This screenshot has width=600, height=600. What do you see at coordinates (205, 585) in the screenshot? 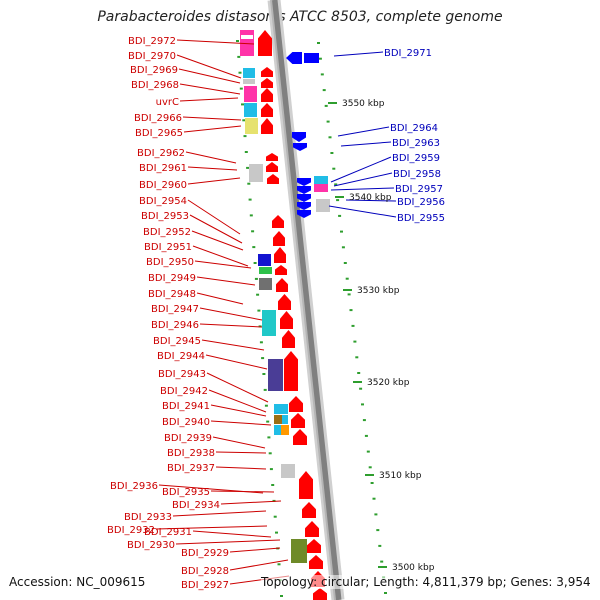
I see `gene-label-BDI_2927: BDI_2927` at bounding box center [205, 585].